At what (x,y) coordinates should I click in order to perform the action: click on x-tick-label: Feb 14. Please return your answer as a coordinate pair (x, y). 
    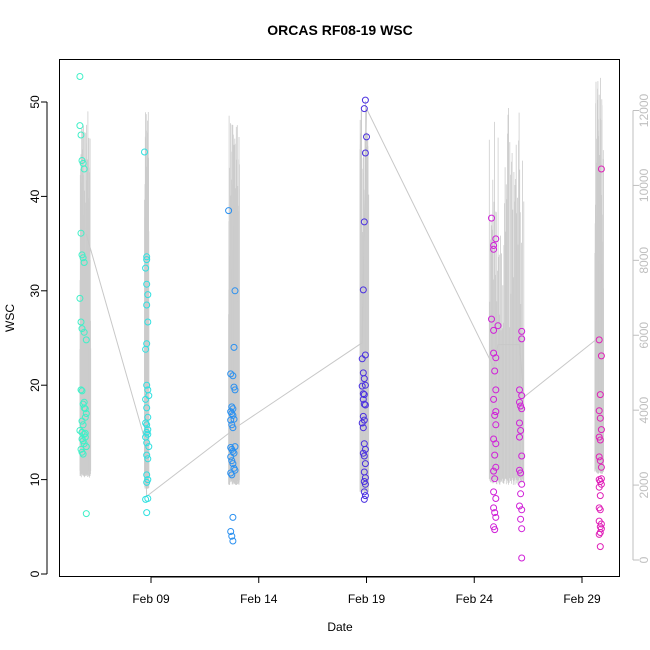
    Looking at the image, I should click on (259, 599).